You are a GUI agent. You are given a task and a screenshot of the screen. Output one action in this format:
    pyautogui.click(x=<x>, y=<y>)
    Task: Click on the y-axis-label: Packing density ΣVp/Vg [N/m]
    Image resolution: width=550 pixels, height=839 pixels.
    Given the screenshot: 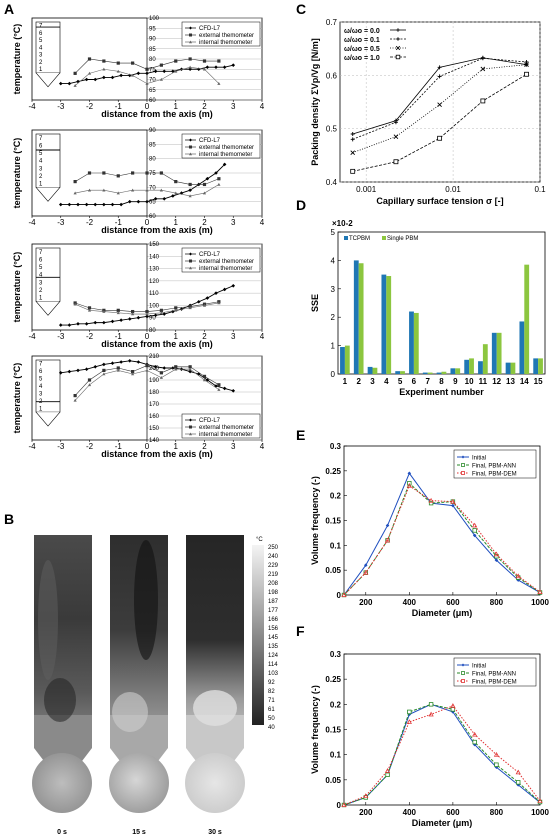 What is the action you would take?
    pyautogui.click(x=315, y=101)
    